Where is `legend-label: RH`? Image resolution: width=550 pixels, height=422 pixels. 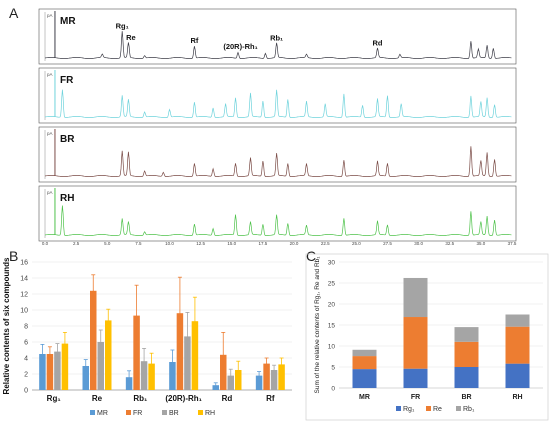 legend-label: RH is located at coordinates (210, 413).